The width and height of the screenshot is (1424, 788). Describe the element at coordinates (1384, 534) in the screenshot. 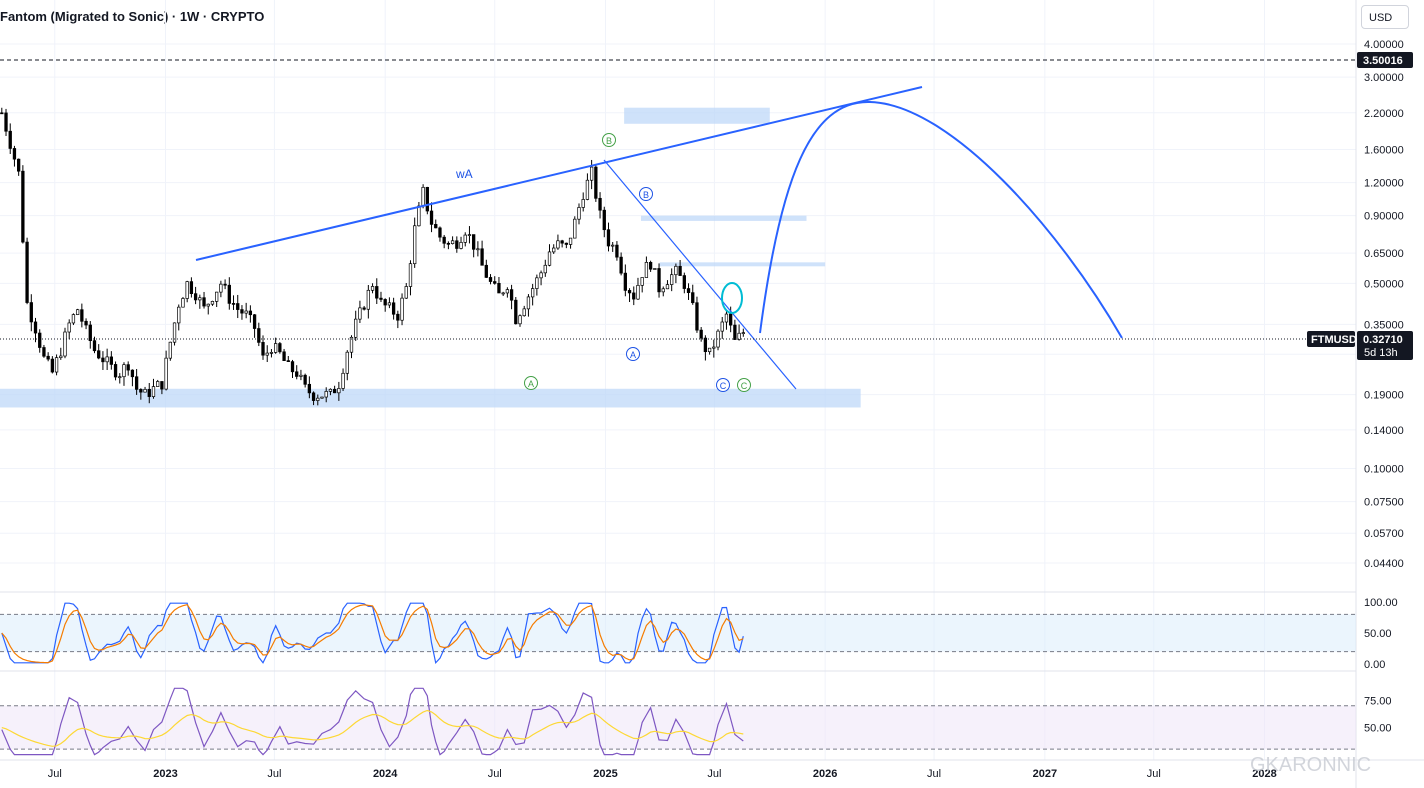

I see `price-tick-label: 0.05700` at that location.